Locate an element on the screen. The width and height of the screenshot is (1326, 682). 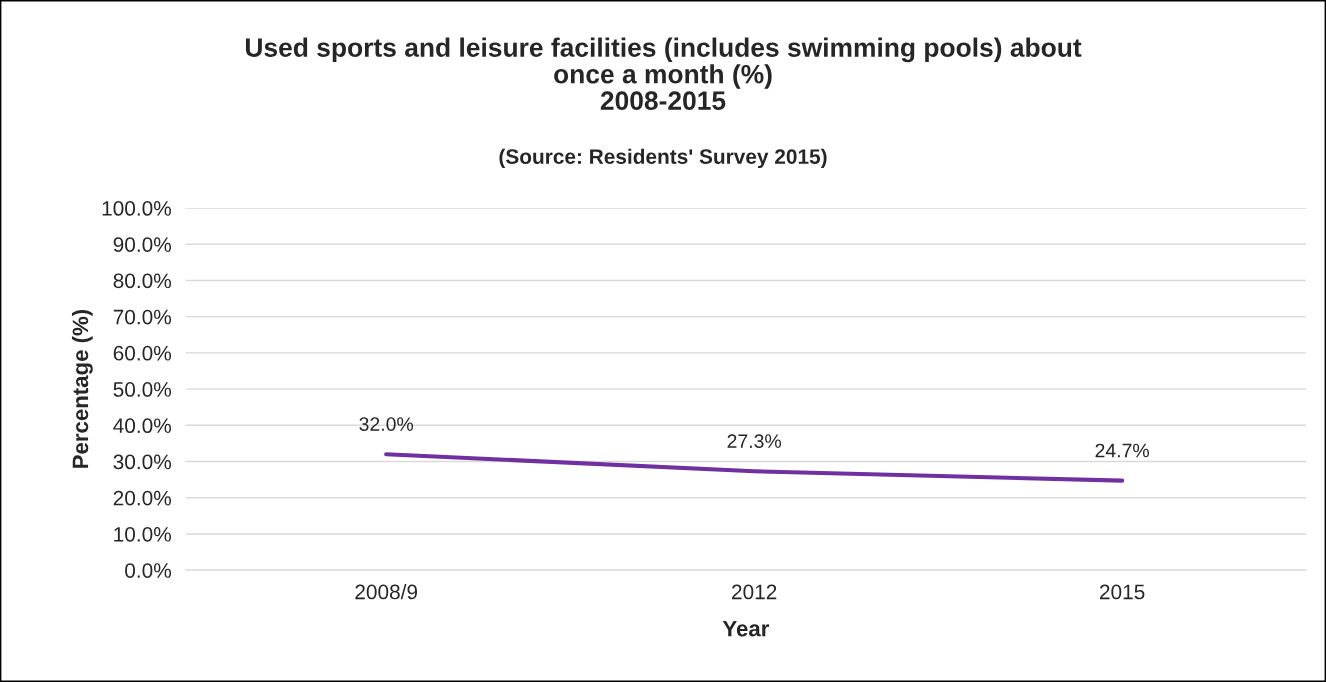
y-tick-label: 50.0% is located at coordinates (142, 389).